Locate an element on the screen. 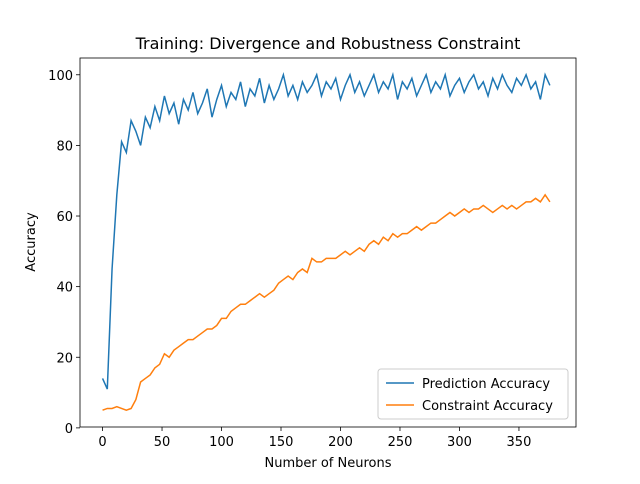 The height and width of the screenshot is (484, 640). legend-box is located at coordinates (473, 394).